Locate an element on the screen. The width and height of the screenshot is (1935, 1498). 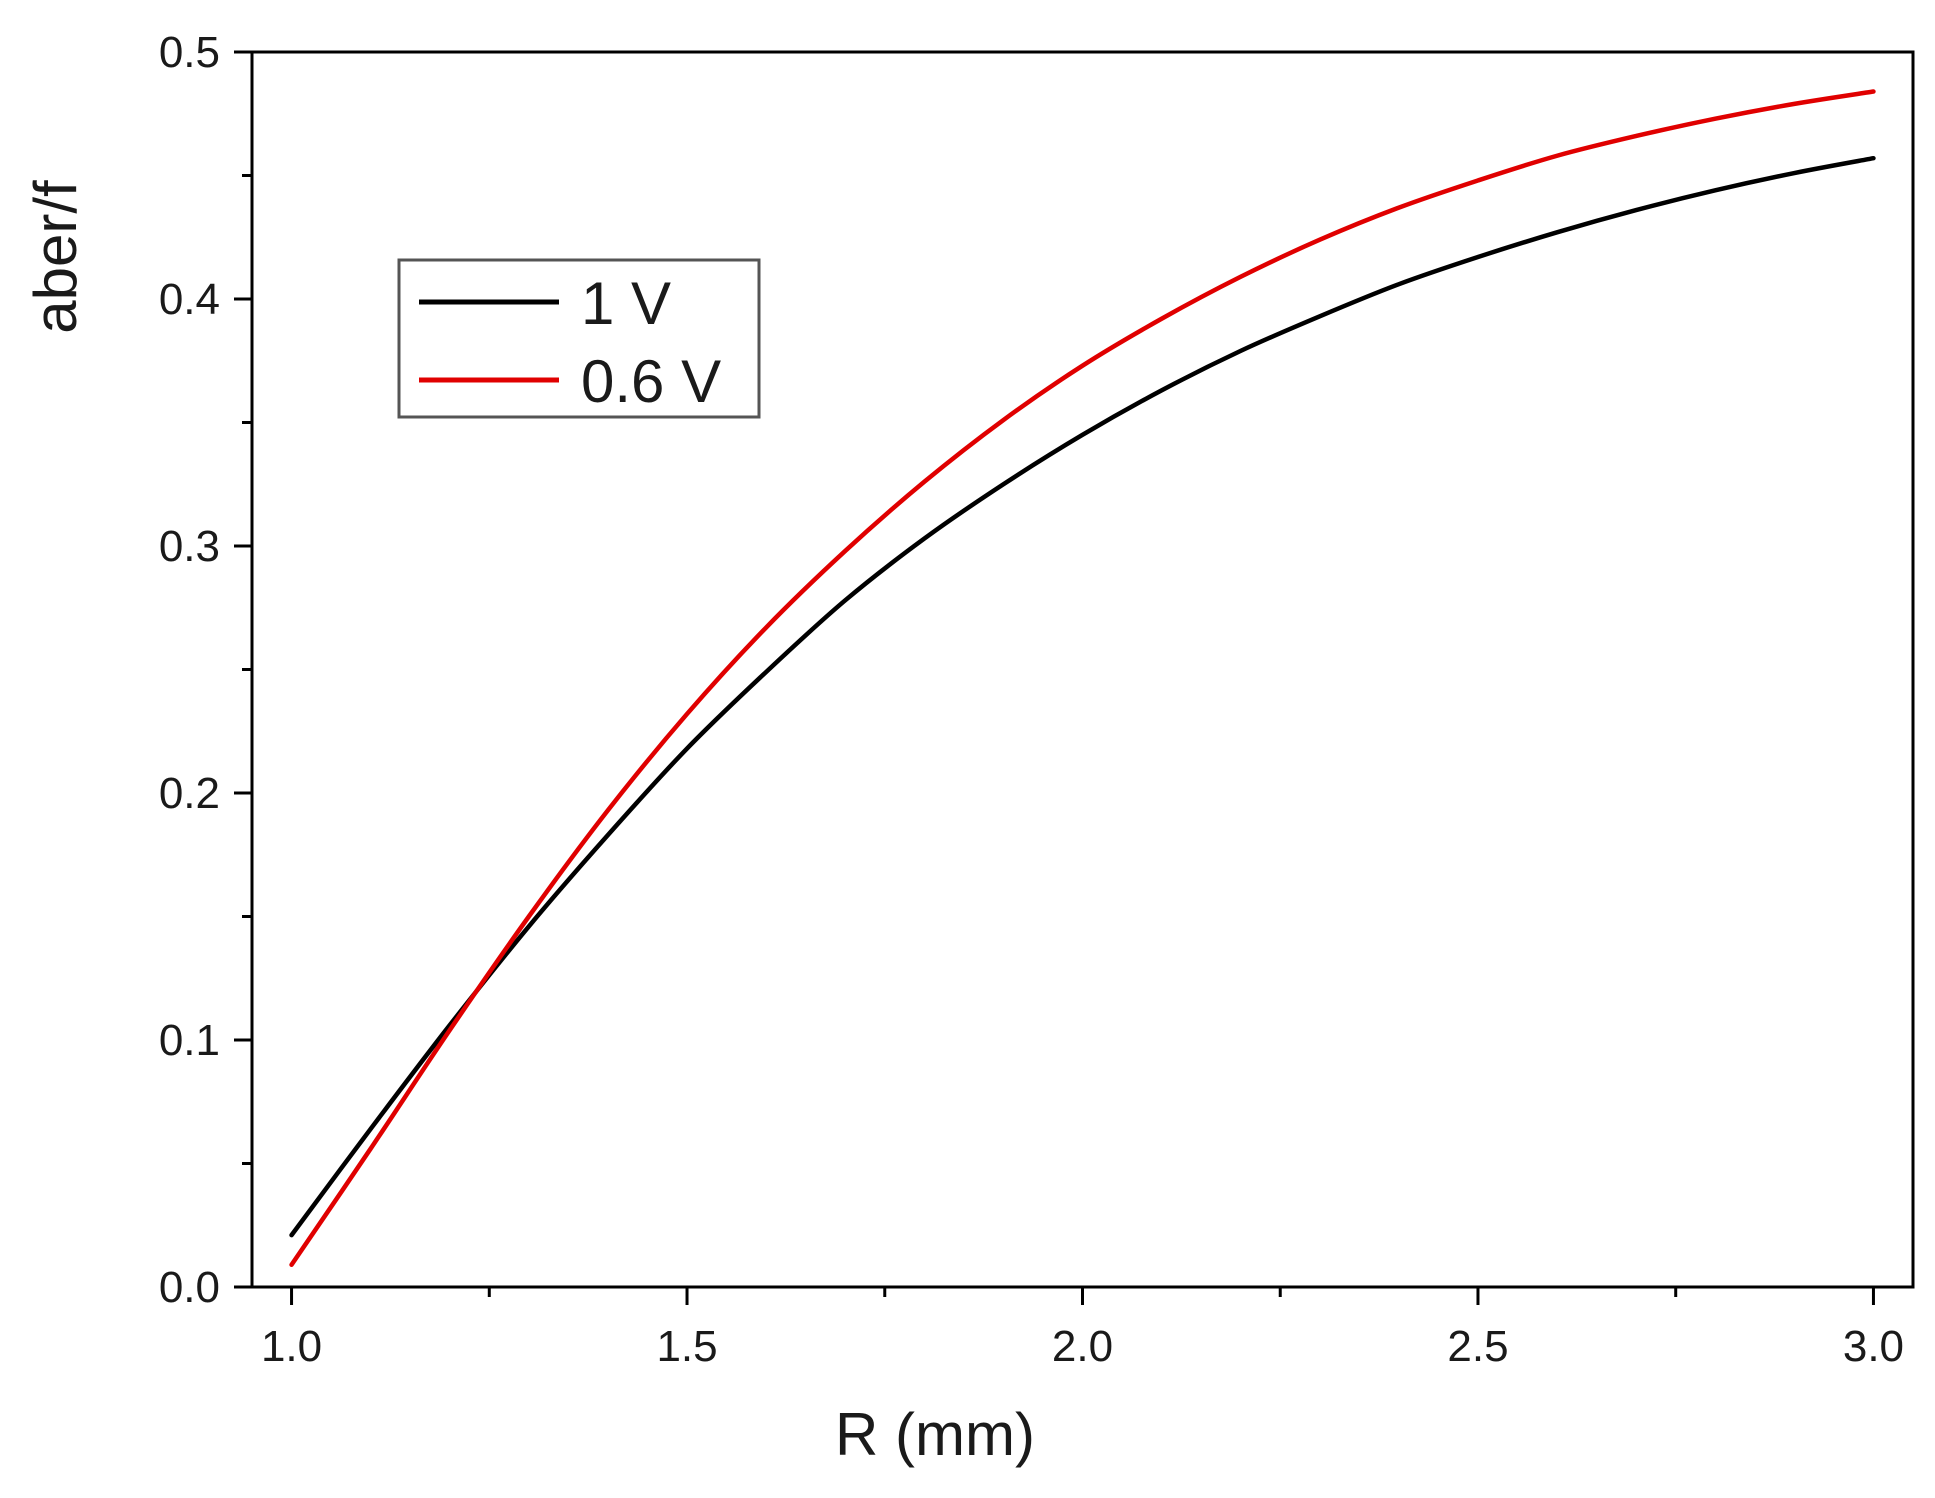
x-axis-title: R (mm) is located at coordinates (935, 1434).